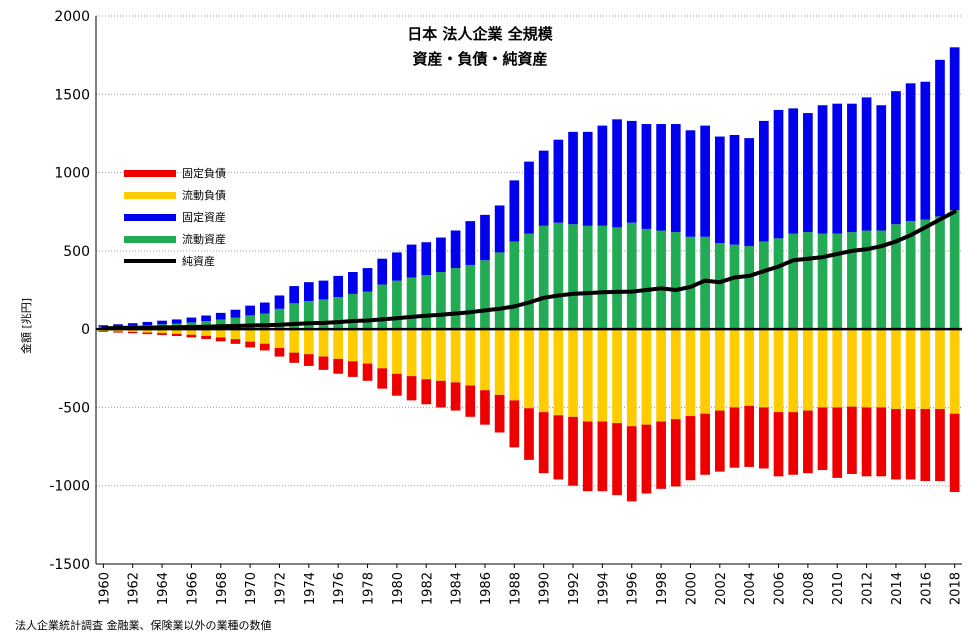 This screenshot has width=978, height=639. What do you see at coordinates (204, 173) in the screenshot?
I see `legend-label: 固定負債` at bounding box center [204, 173].